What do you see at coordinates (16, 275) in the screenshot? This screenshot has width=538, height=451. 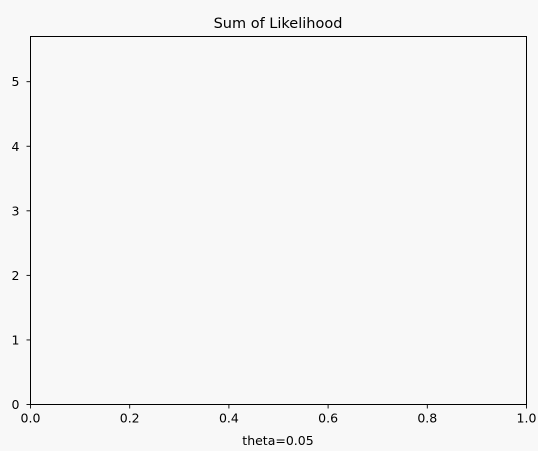 I see `y-tick-label: 2` at bounding box center [16, 275].